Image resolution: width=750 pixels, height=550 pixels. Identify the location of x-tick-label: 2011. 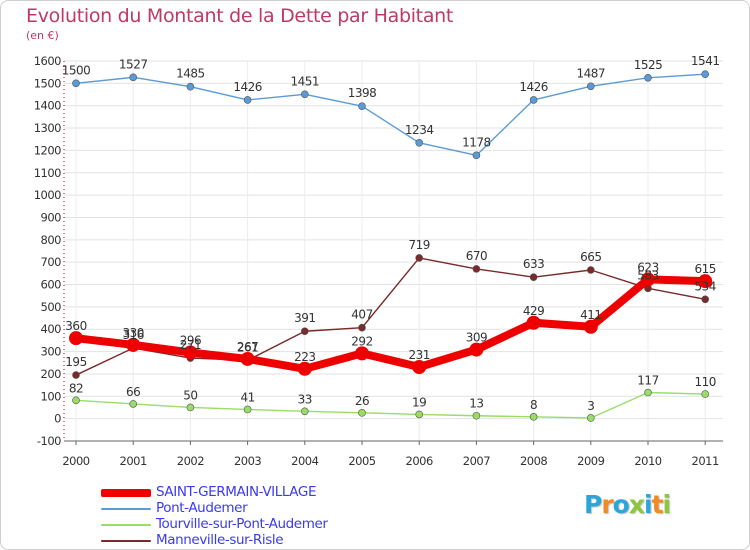
(705, 461).